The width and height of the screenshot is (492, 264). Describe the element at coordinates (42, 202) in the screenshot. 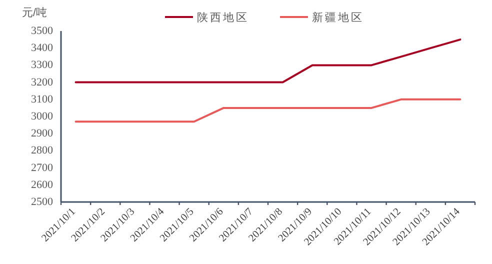

I see `y-tick-label: 2500` at that location.